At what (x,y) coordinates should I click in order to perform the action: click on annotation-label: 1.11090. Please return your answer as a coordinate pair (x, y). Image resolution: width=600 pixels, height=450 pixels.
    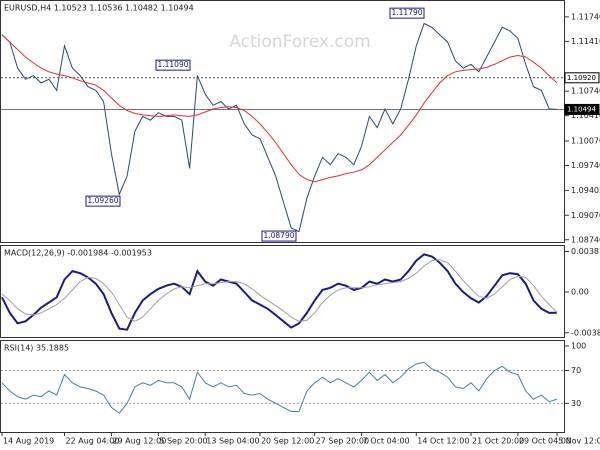
    Looking at the image, I should click on (172, 64).